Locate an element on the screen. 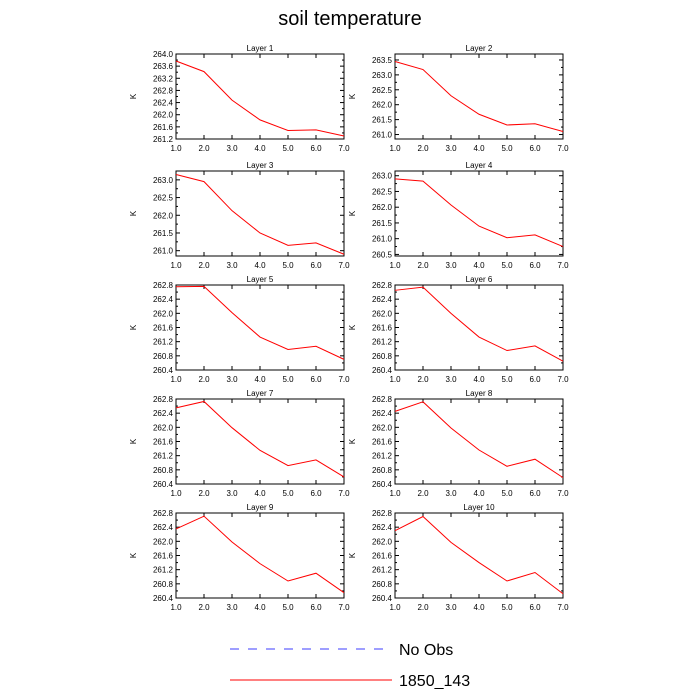  panel-title: Layer 6 is located at coordinates (479, 279).